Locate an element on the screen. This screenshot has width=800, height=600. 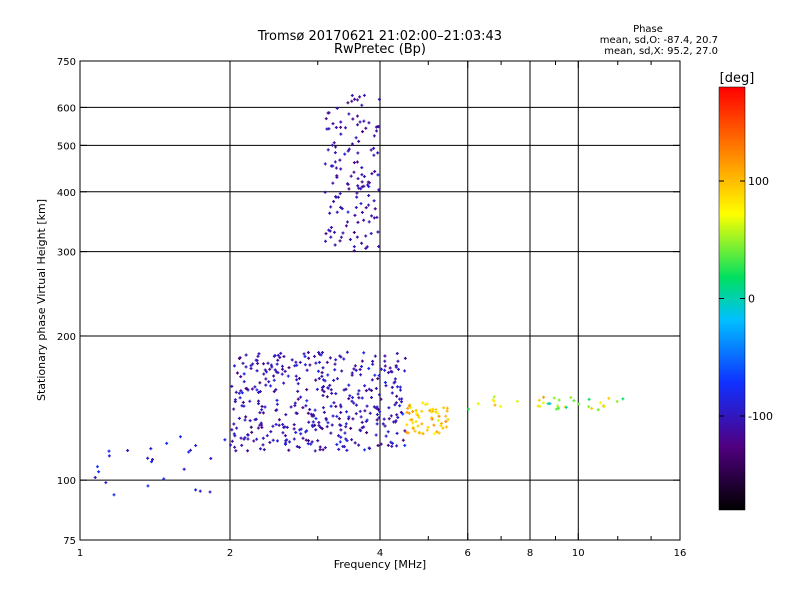
x-tick-label: 4 is located at coordinates (380, 553).